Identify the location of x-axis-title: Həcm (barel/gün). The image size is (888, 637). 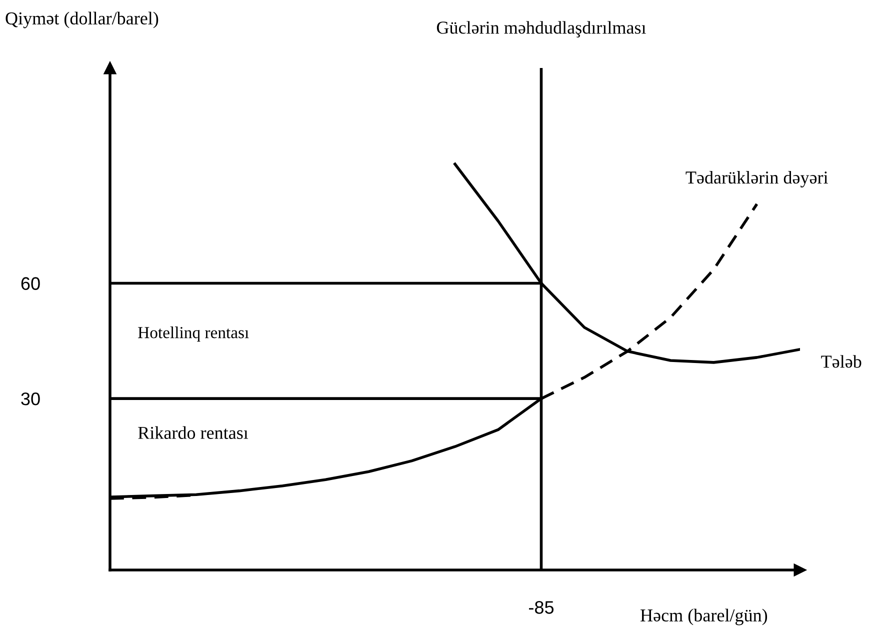
(704, 617).